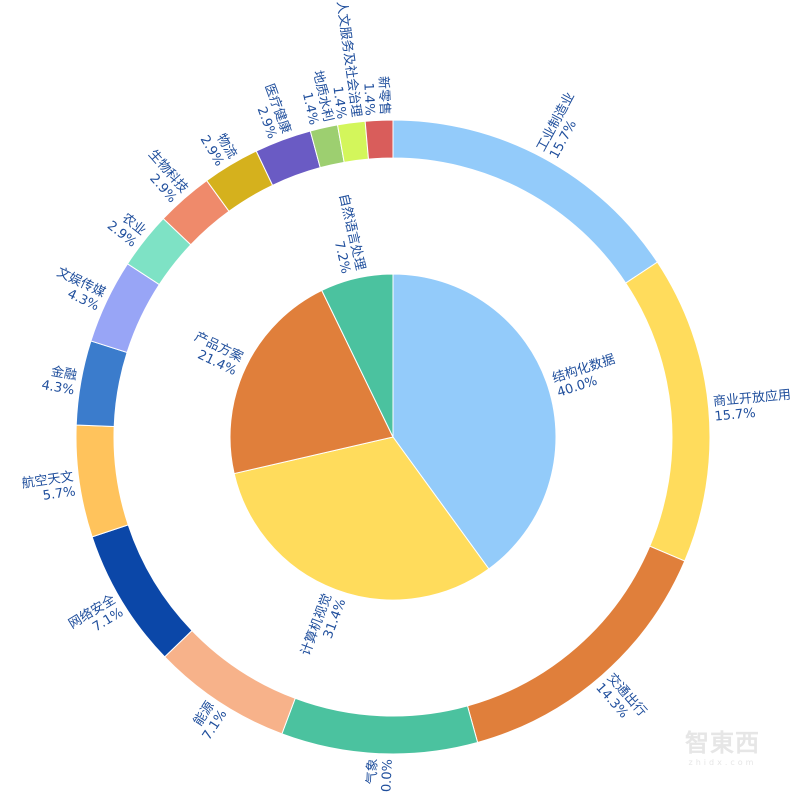 The height and width of the screenshot is (793, 800). I want to click on watermark-site: zhidx.com, so click(722, 762).